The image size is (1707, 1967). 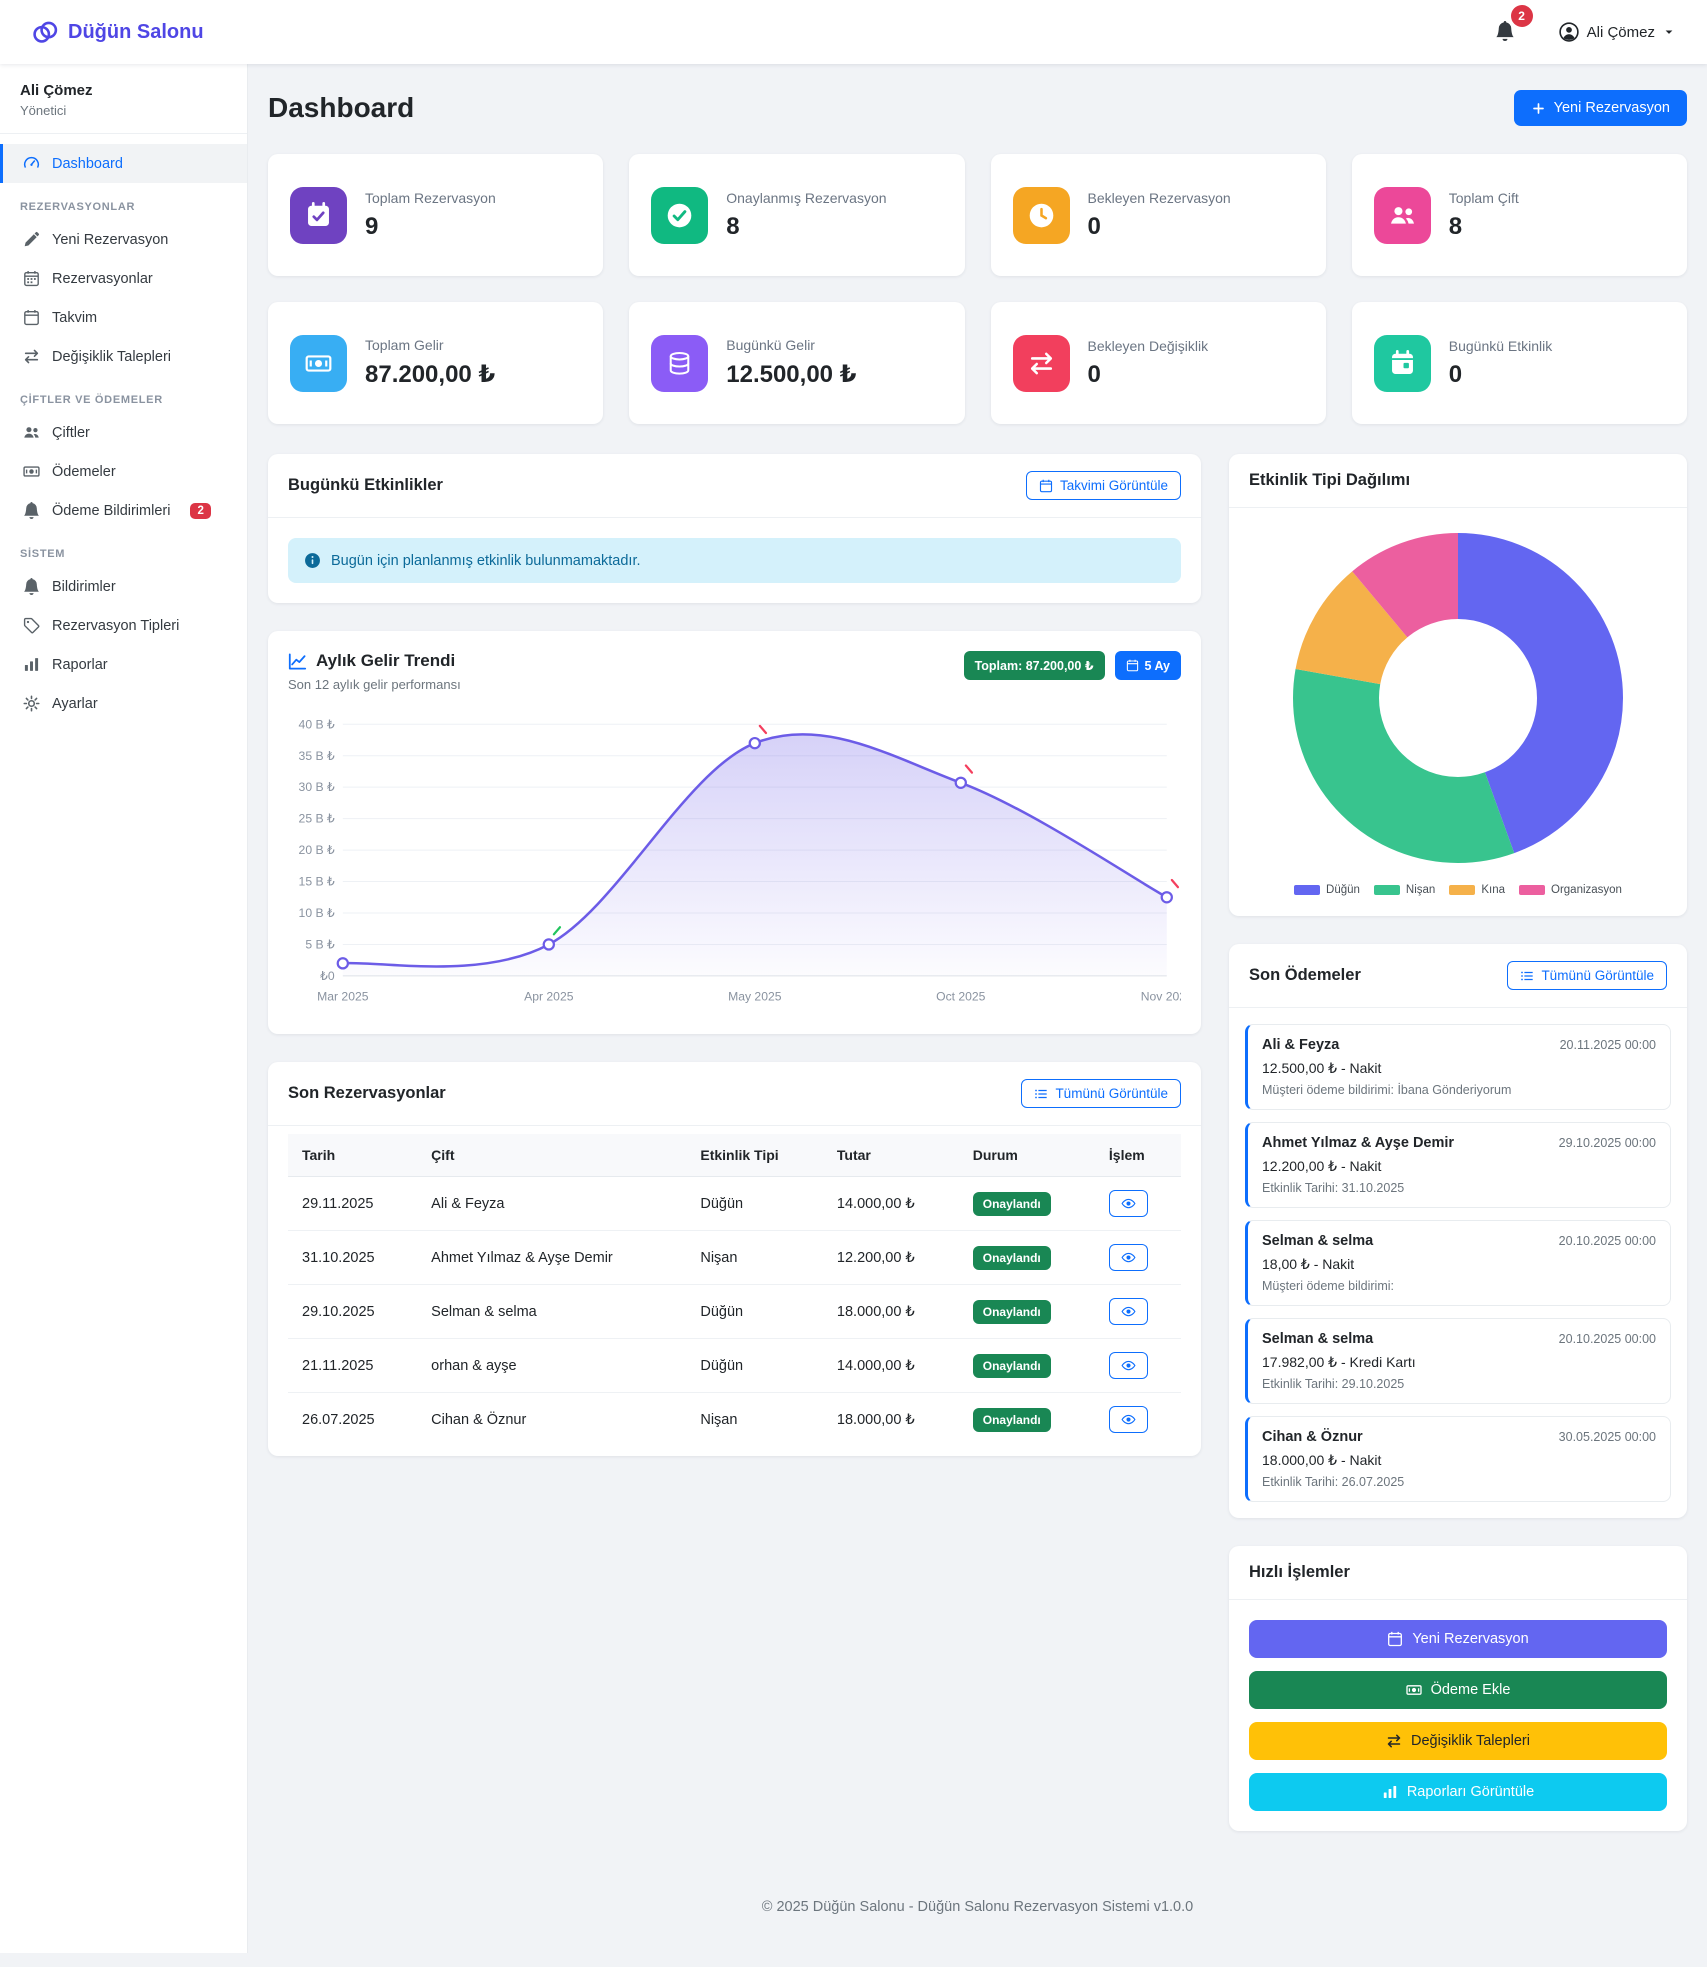 I want to click on sidebar-item-reservation-types: Rezervasyon Tipleri, so click(x=123, y=625).